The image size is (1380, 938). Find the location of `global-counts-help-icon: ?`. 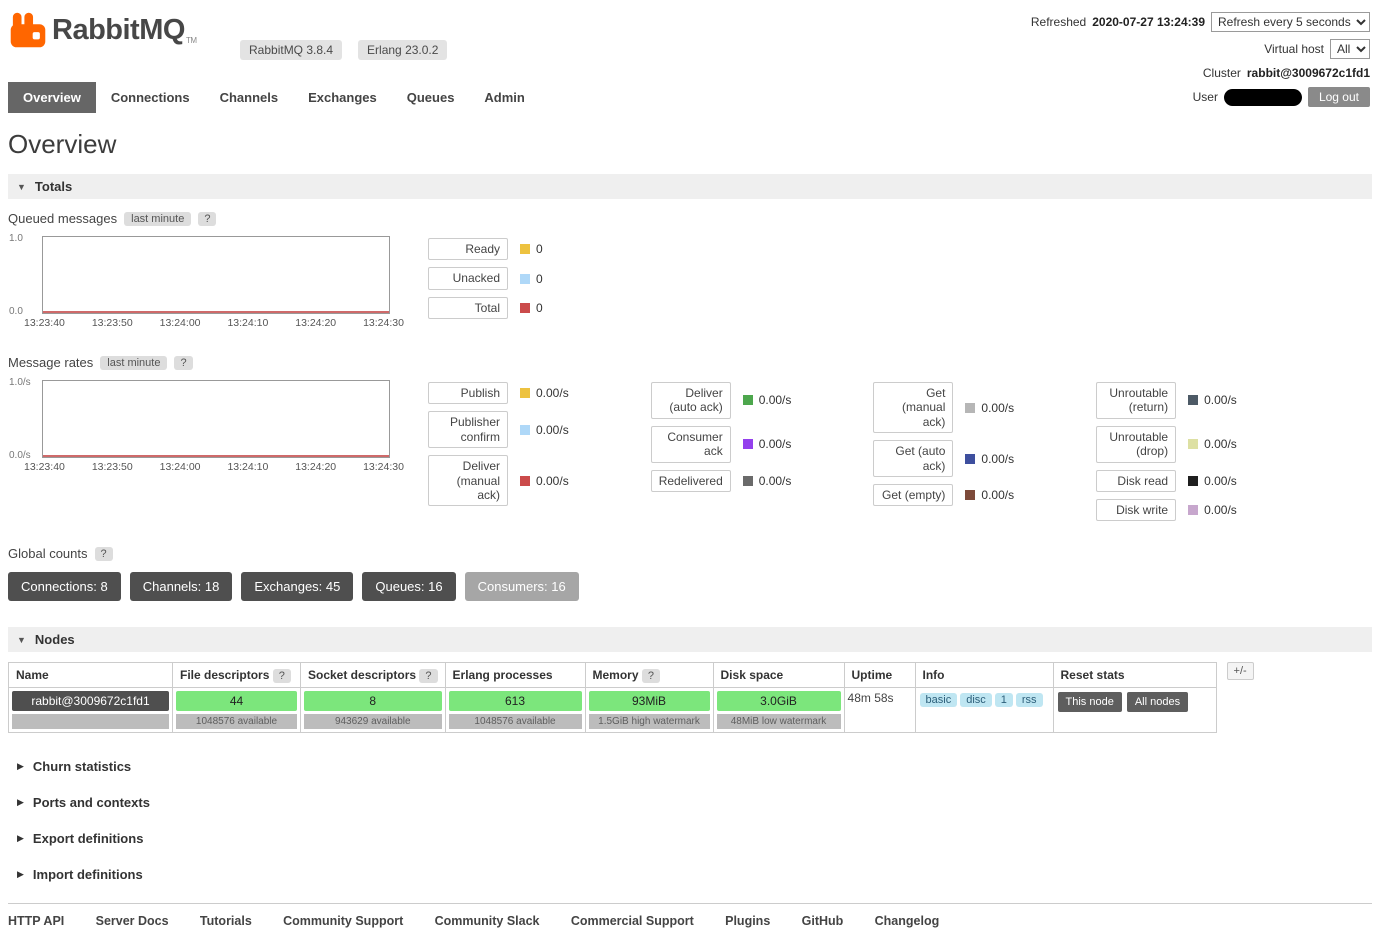

global-counts-help-icon: ? is located at coordinates (103, 553).